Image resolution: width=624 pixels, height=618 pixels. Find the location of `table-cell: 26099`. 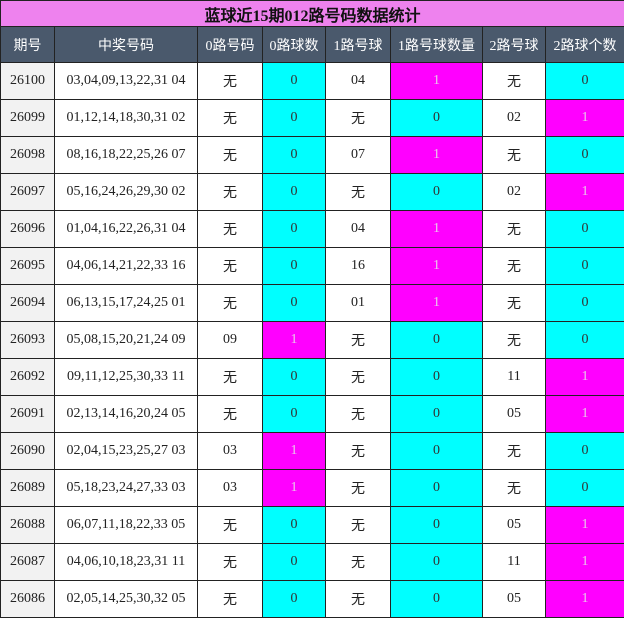

table-cell: 26099 is located at coordinates (28, 118).